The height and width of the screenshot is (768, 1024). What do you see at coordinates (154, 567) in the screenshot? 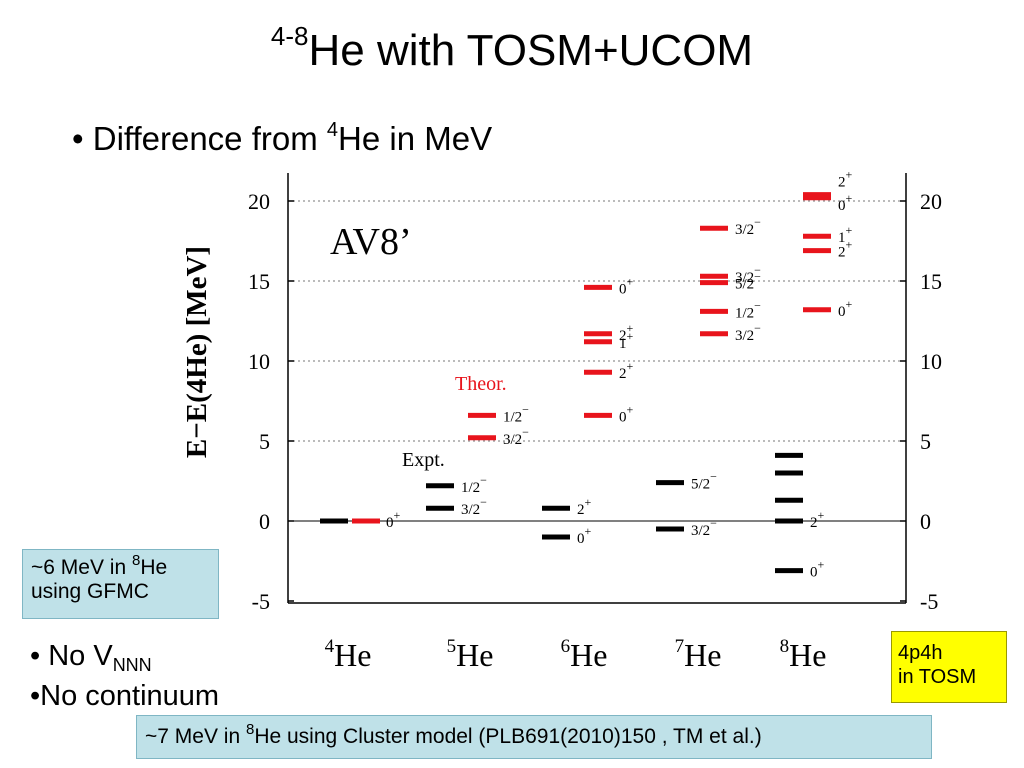
I see `gfmc-text-b: He` at bounding box center [154, 567].